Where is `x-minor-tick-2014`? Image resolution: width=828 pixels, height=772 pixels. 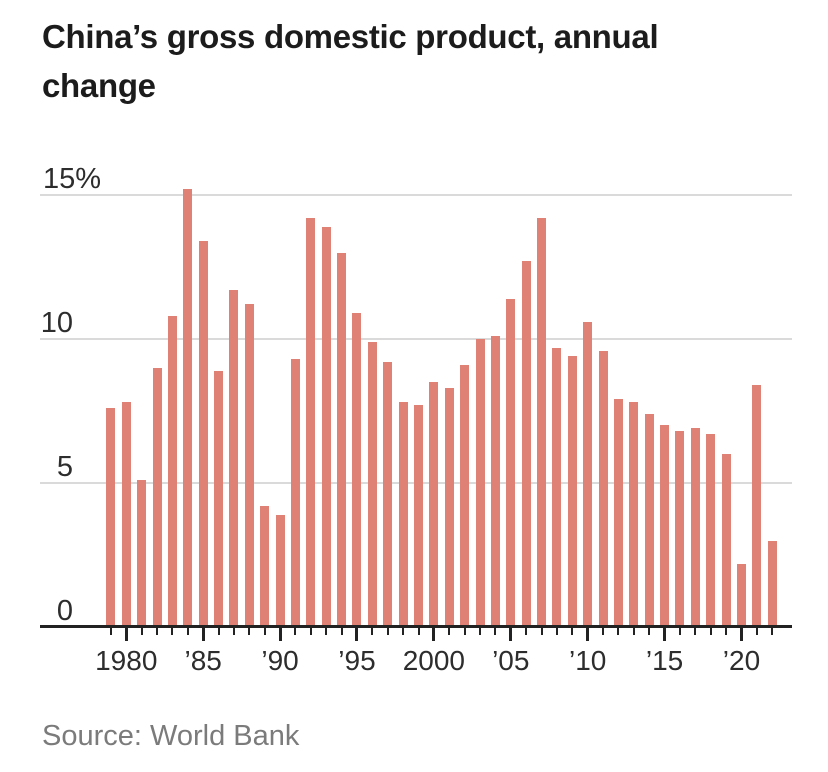 x-minor-tick-2014 is located at coordinates (649, 631).